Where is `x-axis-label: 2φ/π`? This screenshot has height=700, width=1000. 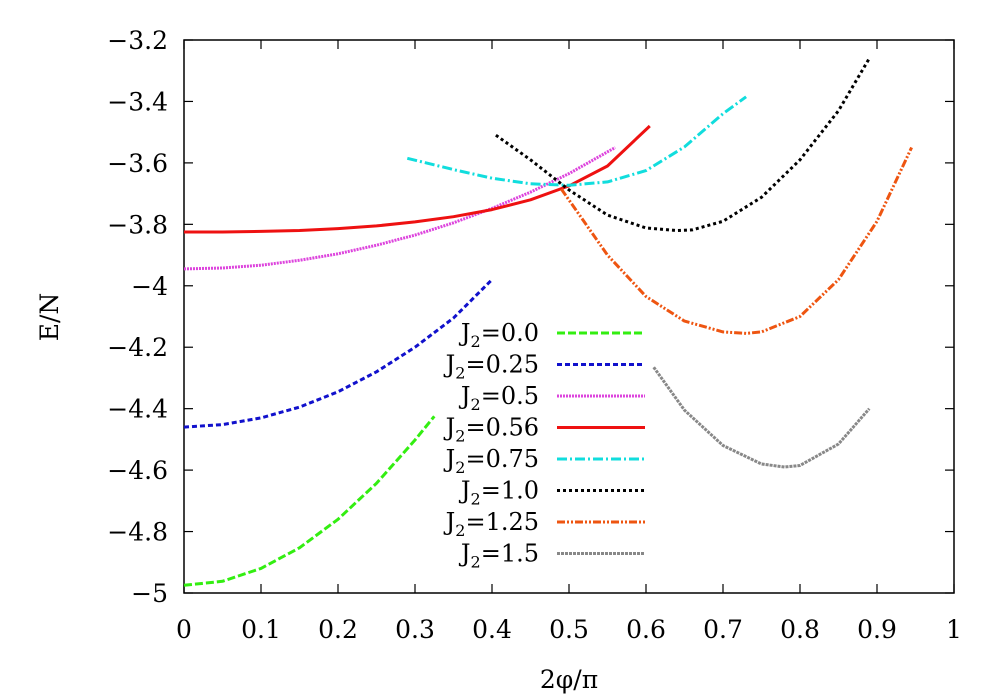
x-axis-label: 2φ/π is located at coordinates (569, 679).